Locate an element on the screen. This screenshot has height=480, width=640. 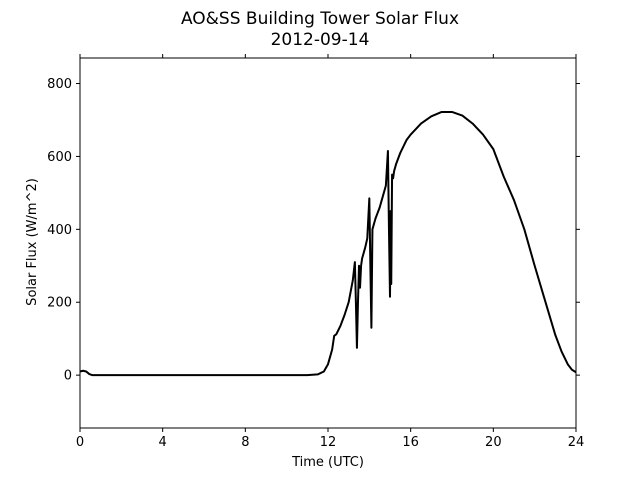
chart-subtitle: 2012-09-14 is located at coordinates (320, 40).